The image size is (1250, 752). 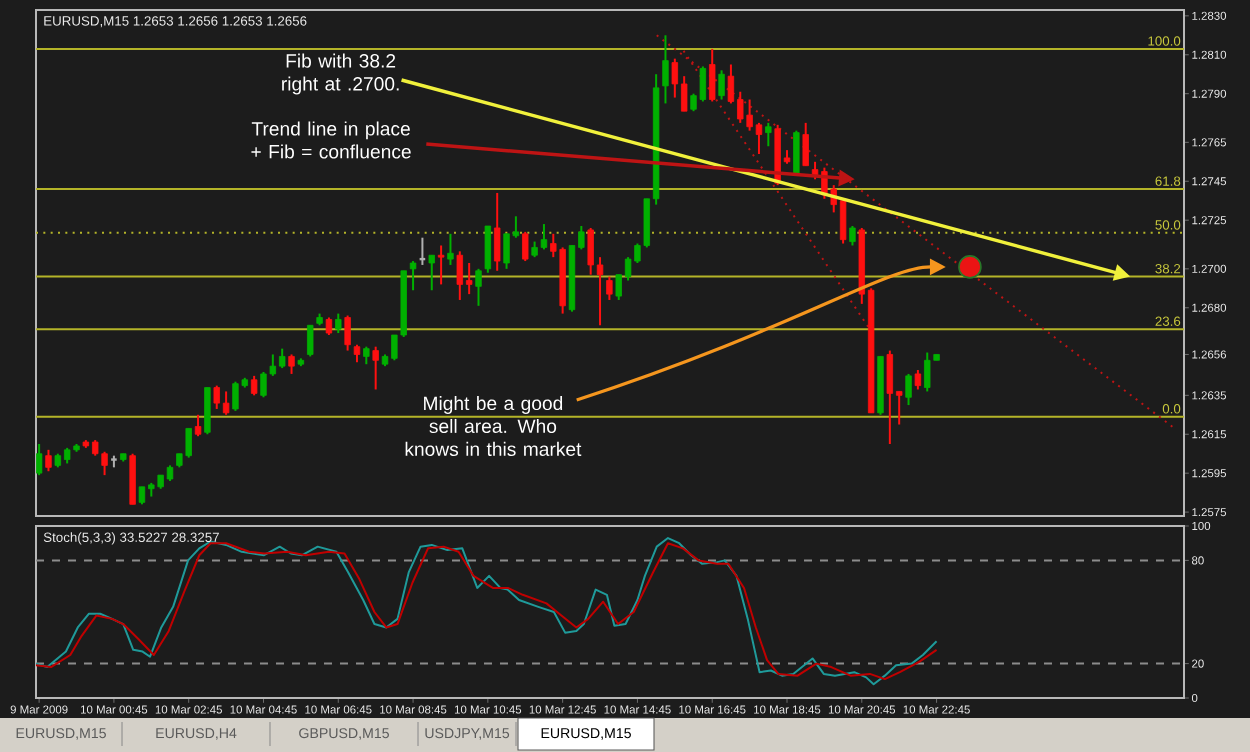 What do you see at coordinates (493, 426) in the screenshot?
I see `annotation: Might be a good sell area. Who knows in this market` at bounding box center [493, 426].